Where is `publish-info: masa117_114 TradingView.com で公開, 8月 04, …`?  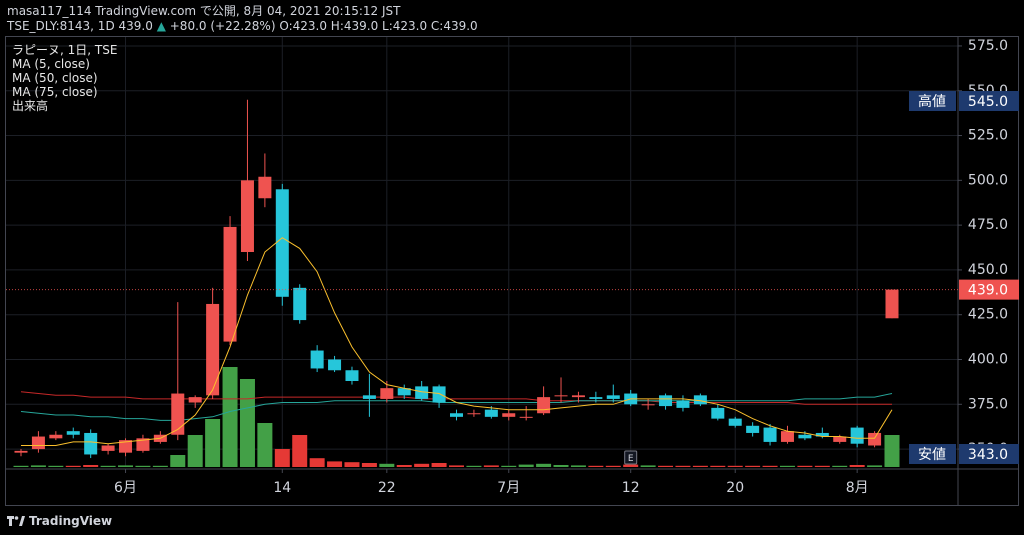
publish-info: masa117_114 TradingView.com で公開, 8月 04, … is located at coordinates (204, 11).